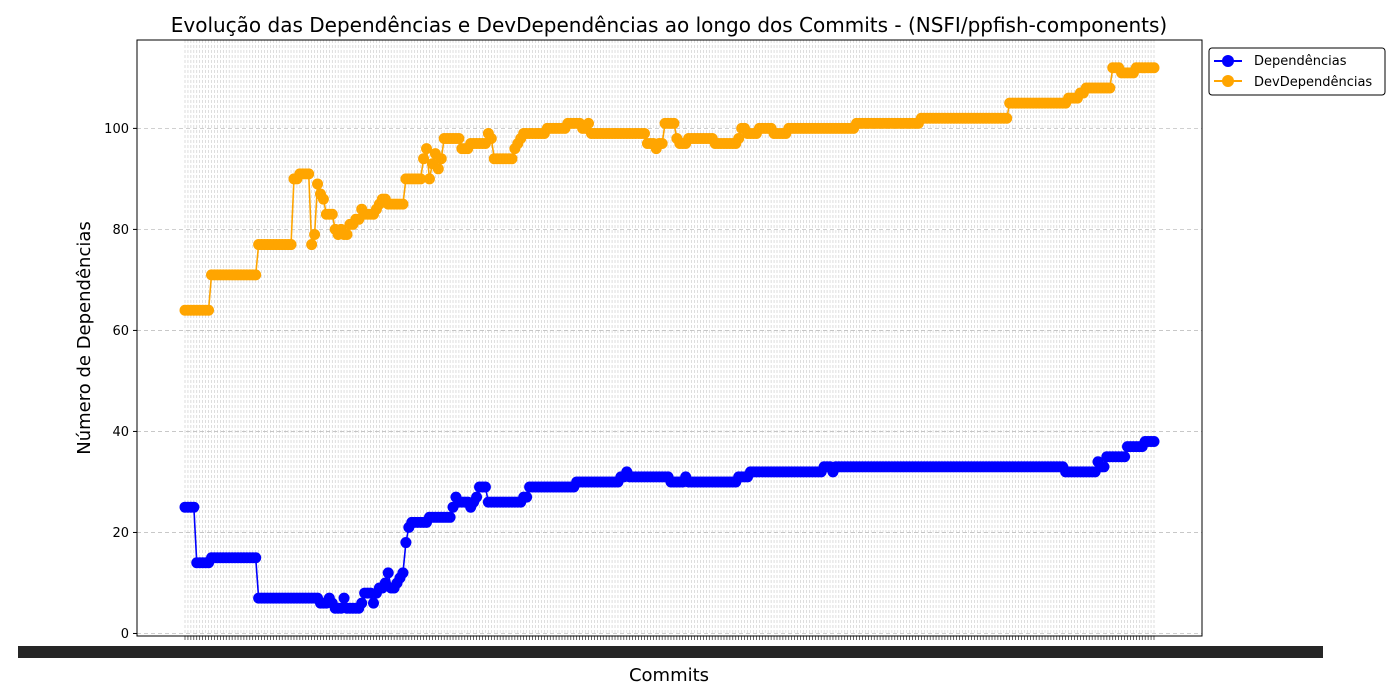 The width and height of the screenshot is (1400, 700). What do you see at coordinates (1228, 81) in the screenshot?
I see `legend-marker-devdependencias` at bounding box center [1228, 81].